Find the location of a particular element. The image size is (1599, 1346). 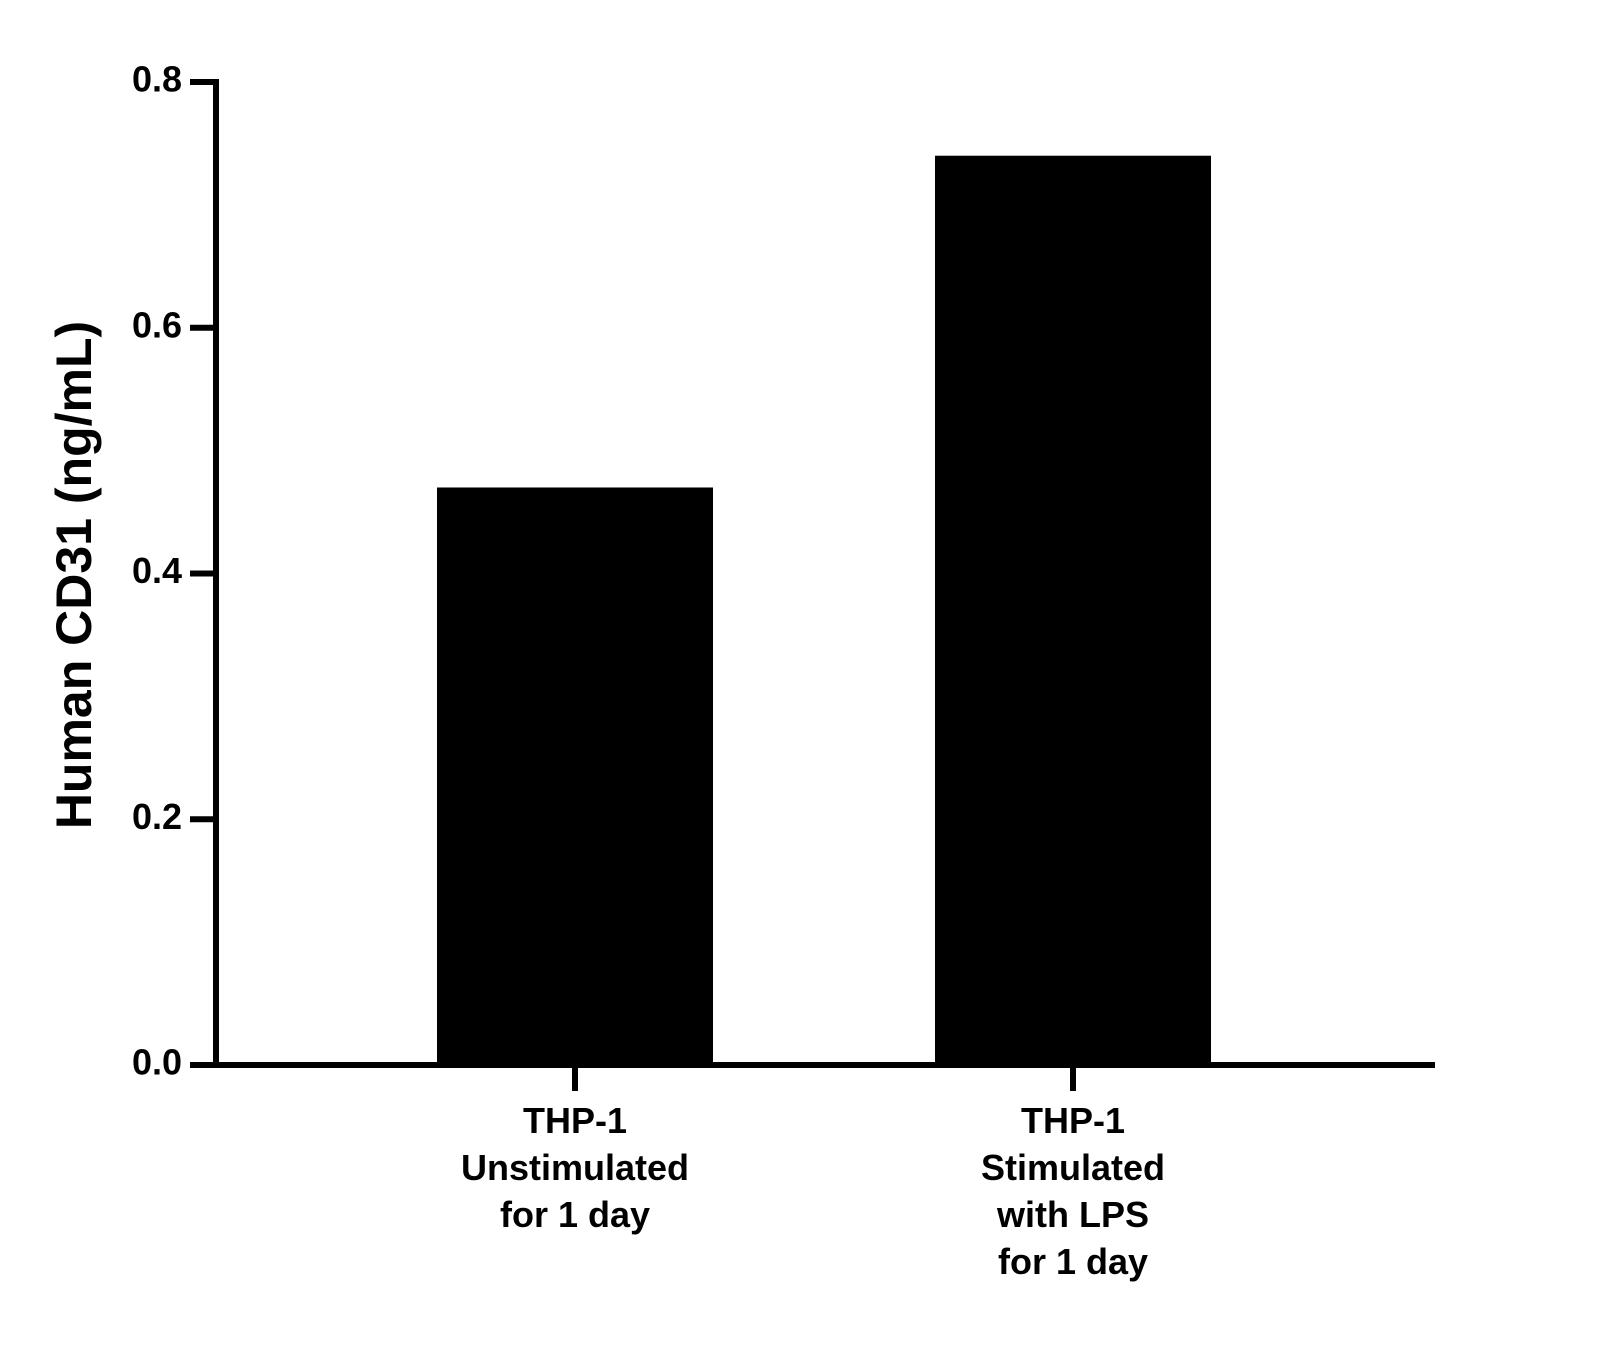

y-tick-label: 0.8 is located at coordinates (157, 79).